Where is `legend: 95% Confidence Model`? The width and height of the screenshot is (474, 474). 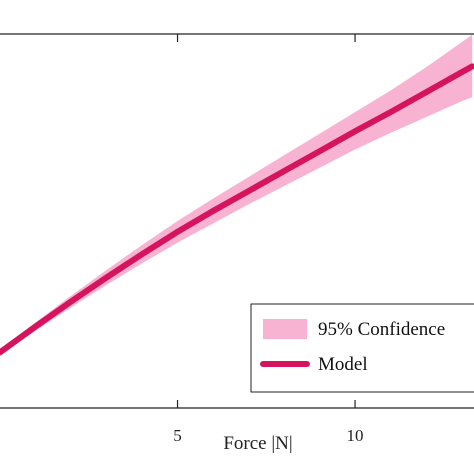 legend: 95% Confidence Model is located at coordinates (362, 348).